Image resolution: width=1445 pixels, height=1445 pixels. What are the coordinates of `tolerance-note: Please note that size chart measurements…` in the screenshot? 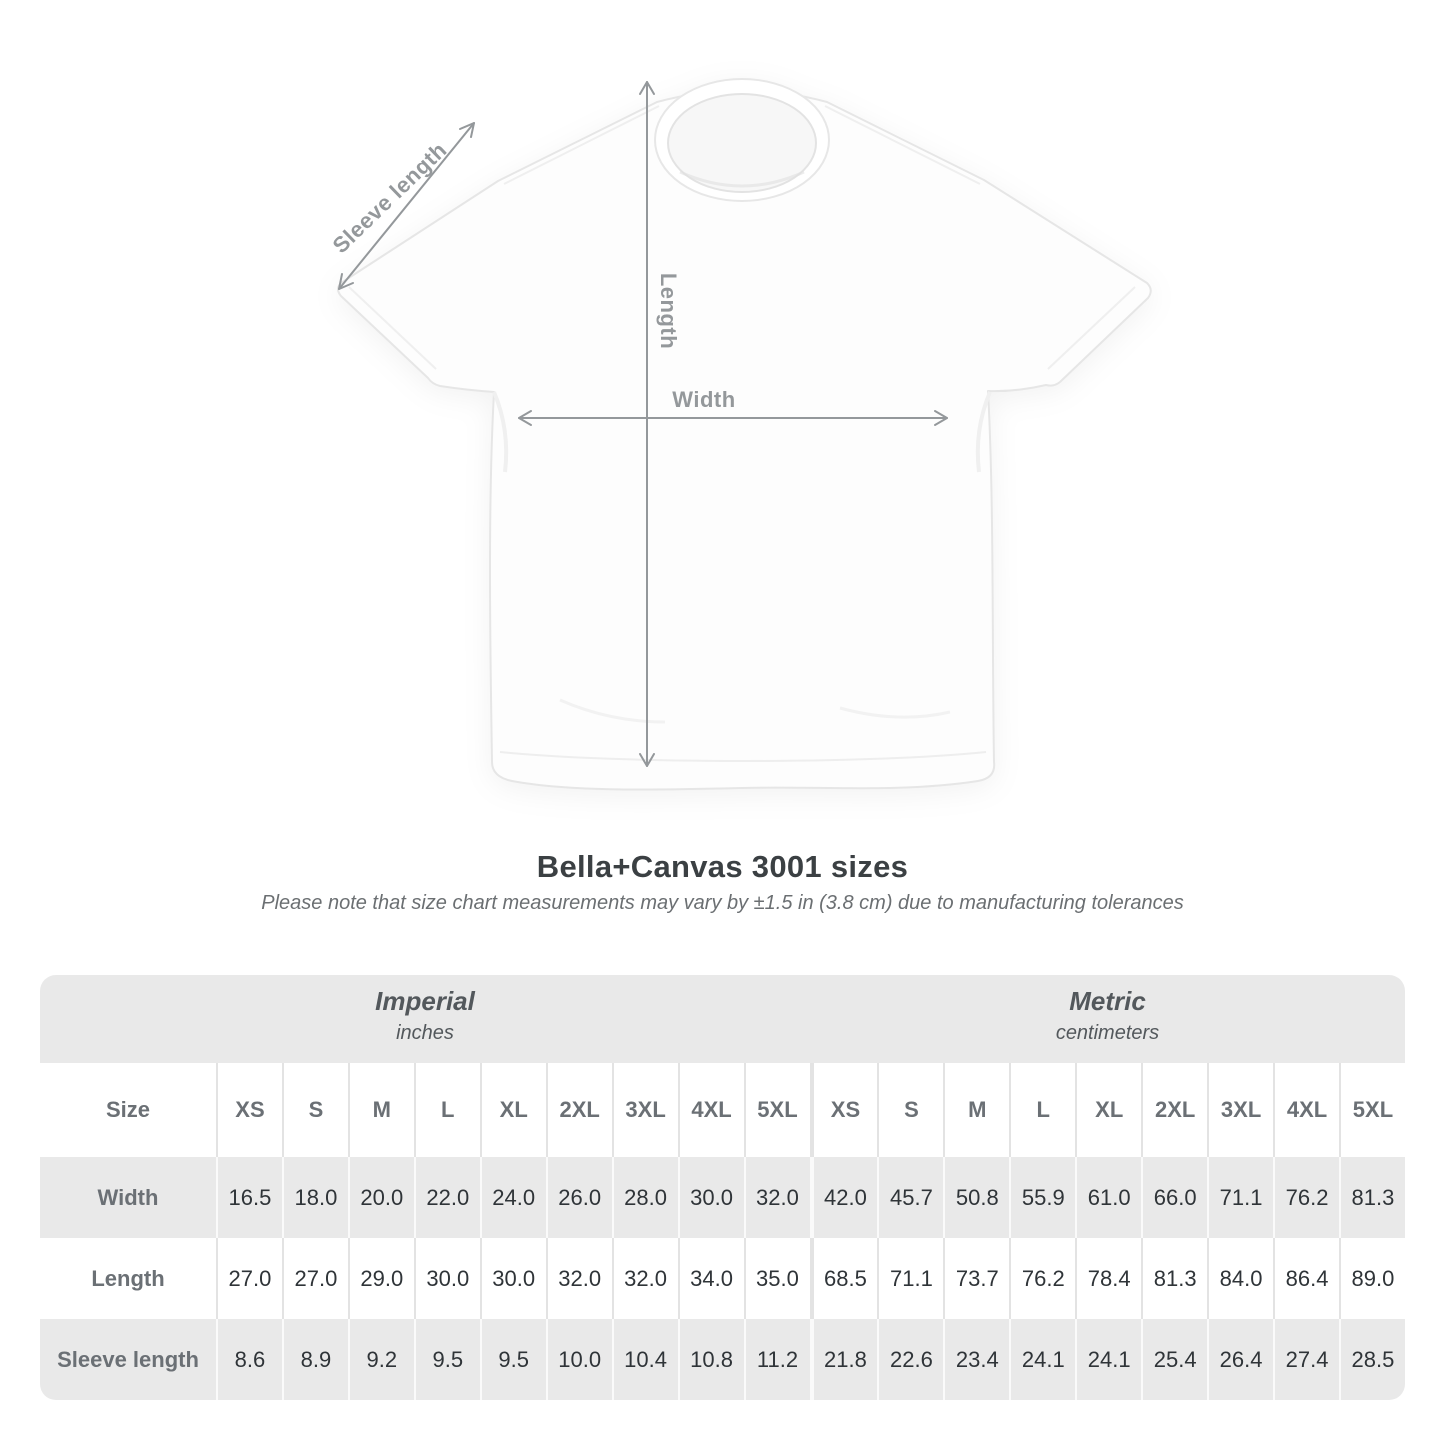 It's located at (722, 903).